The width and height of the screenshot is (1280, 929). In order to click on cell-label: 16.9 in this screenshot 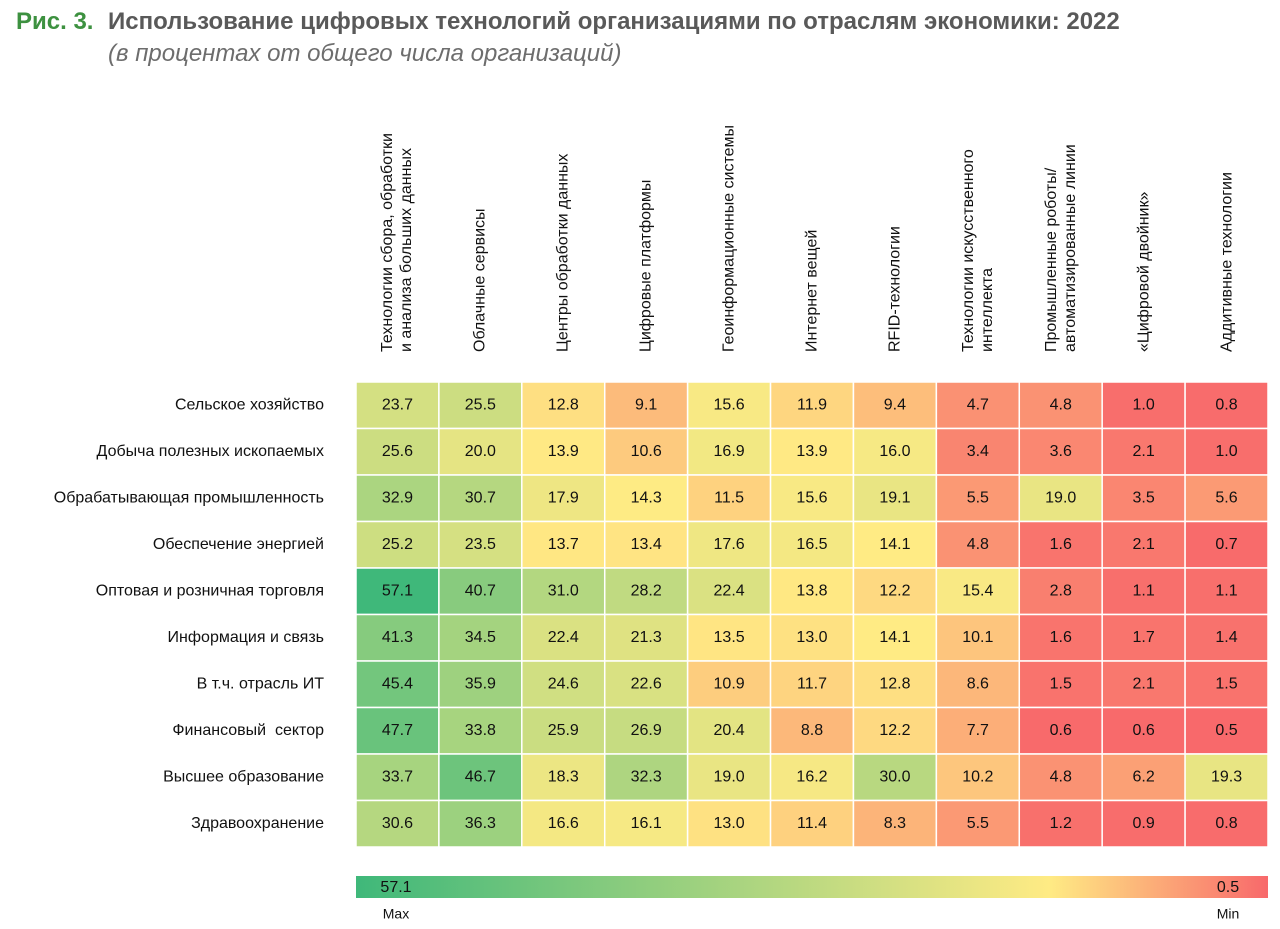, I will do `click(729, 451)`.